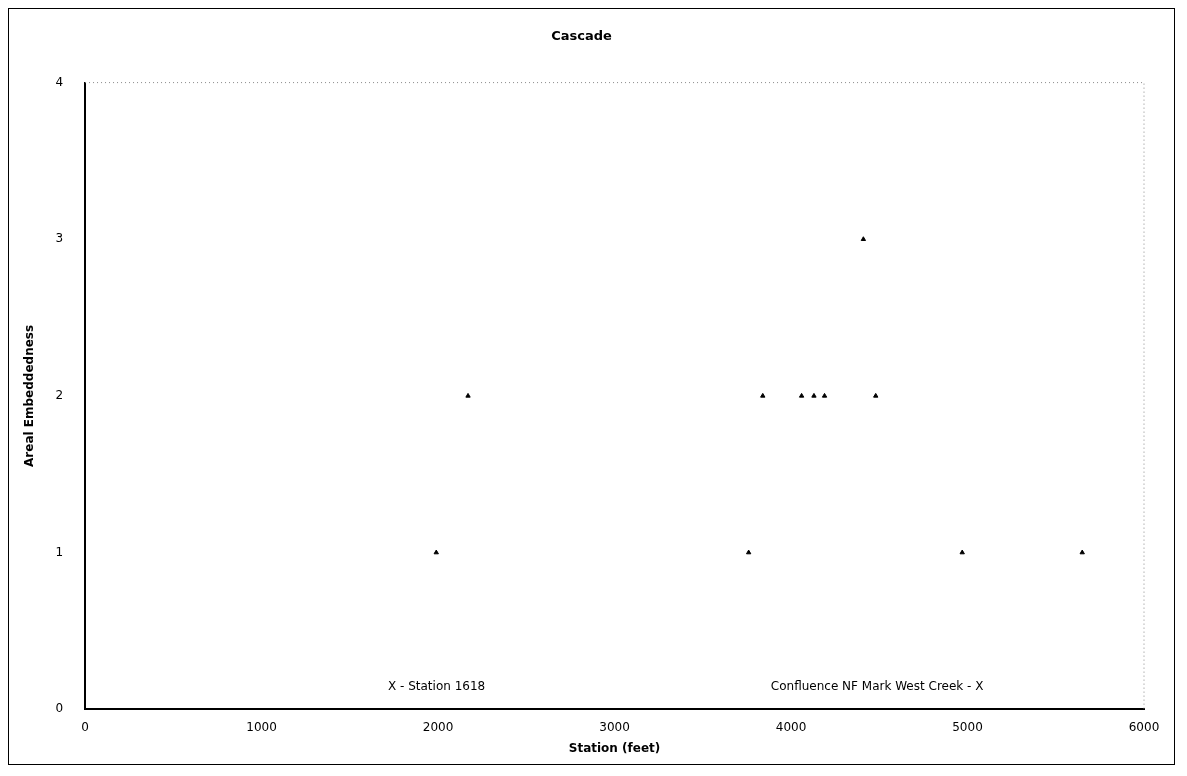 The width and height of the screenshot is (1187, 776). What do you see at coordinates (29, 395) in the screenshot?
I see `y-axis-title: Areal Embeddedness` at bounding box center [29, 395].